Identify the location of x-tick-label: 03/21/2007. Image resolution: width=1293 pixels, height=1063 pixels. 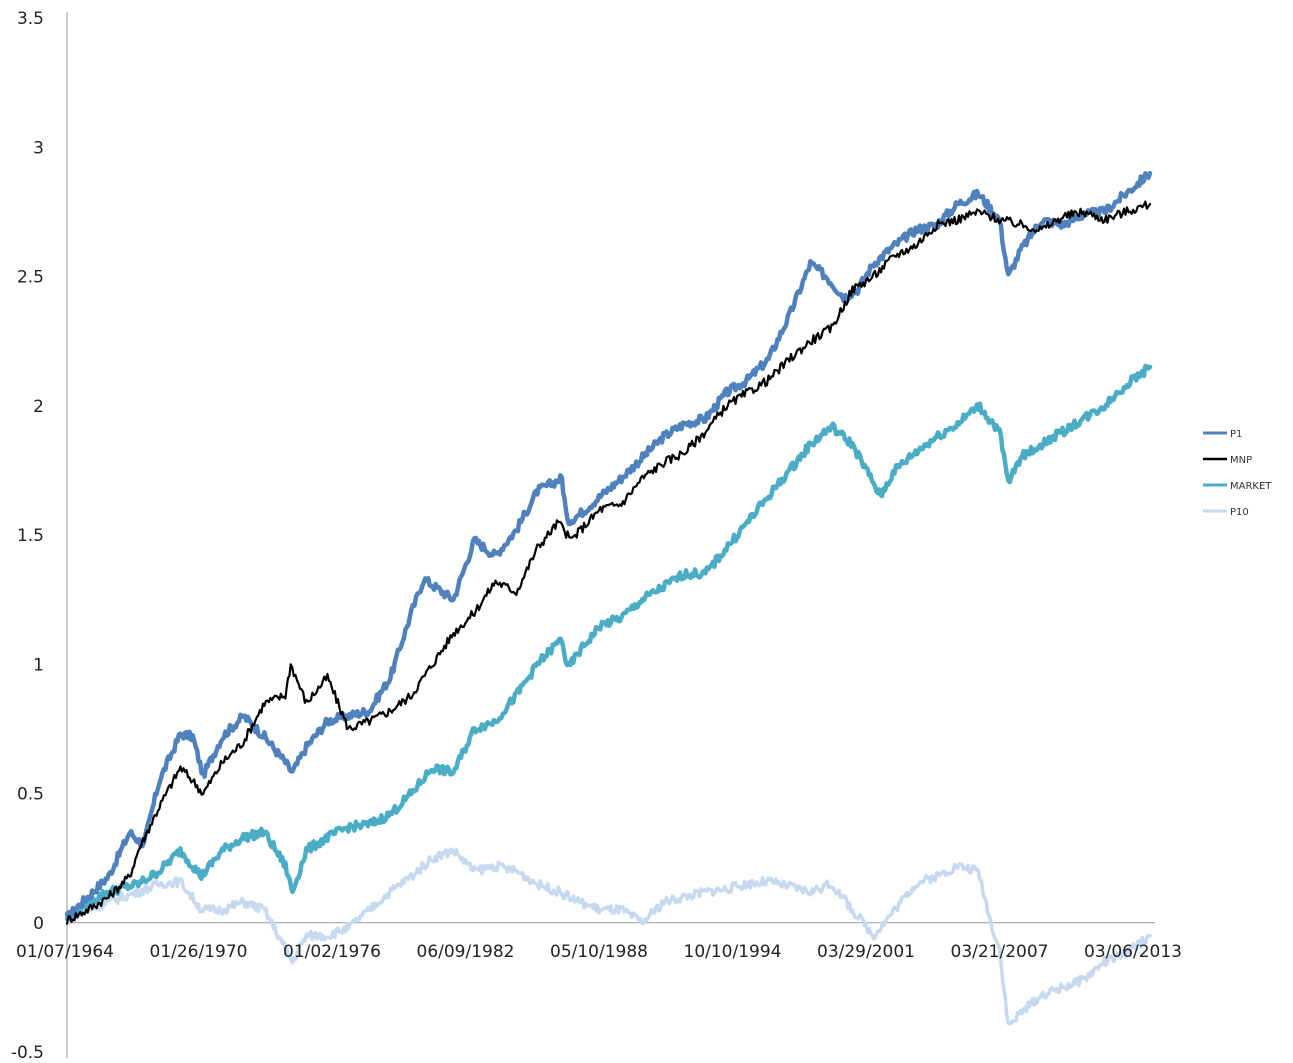
(1000, 952).